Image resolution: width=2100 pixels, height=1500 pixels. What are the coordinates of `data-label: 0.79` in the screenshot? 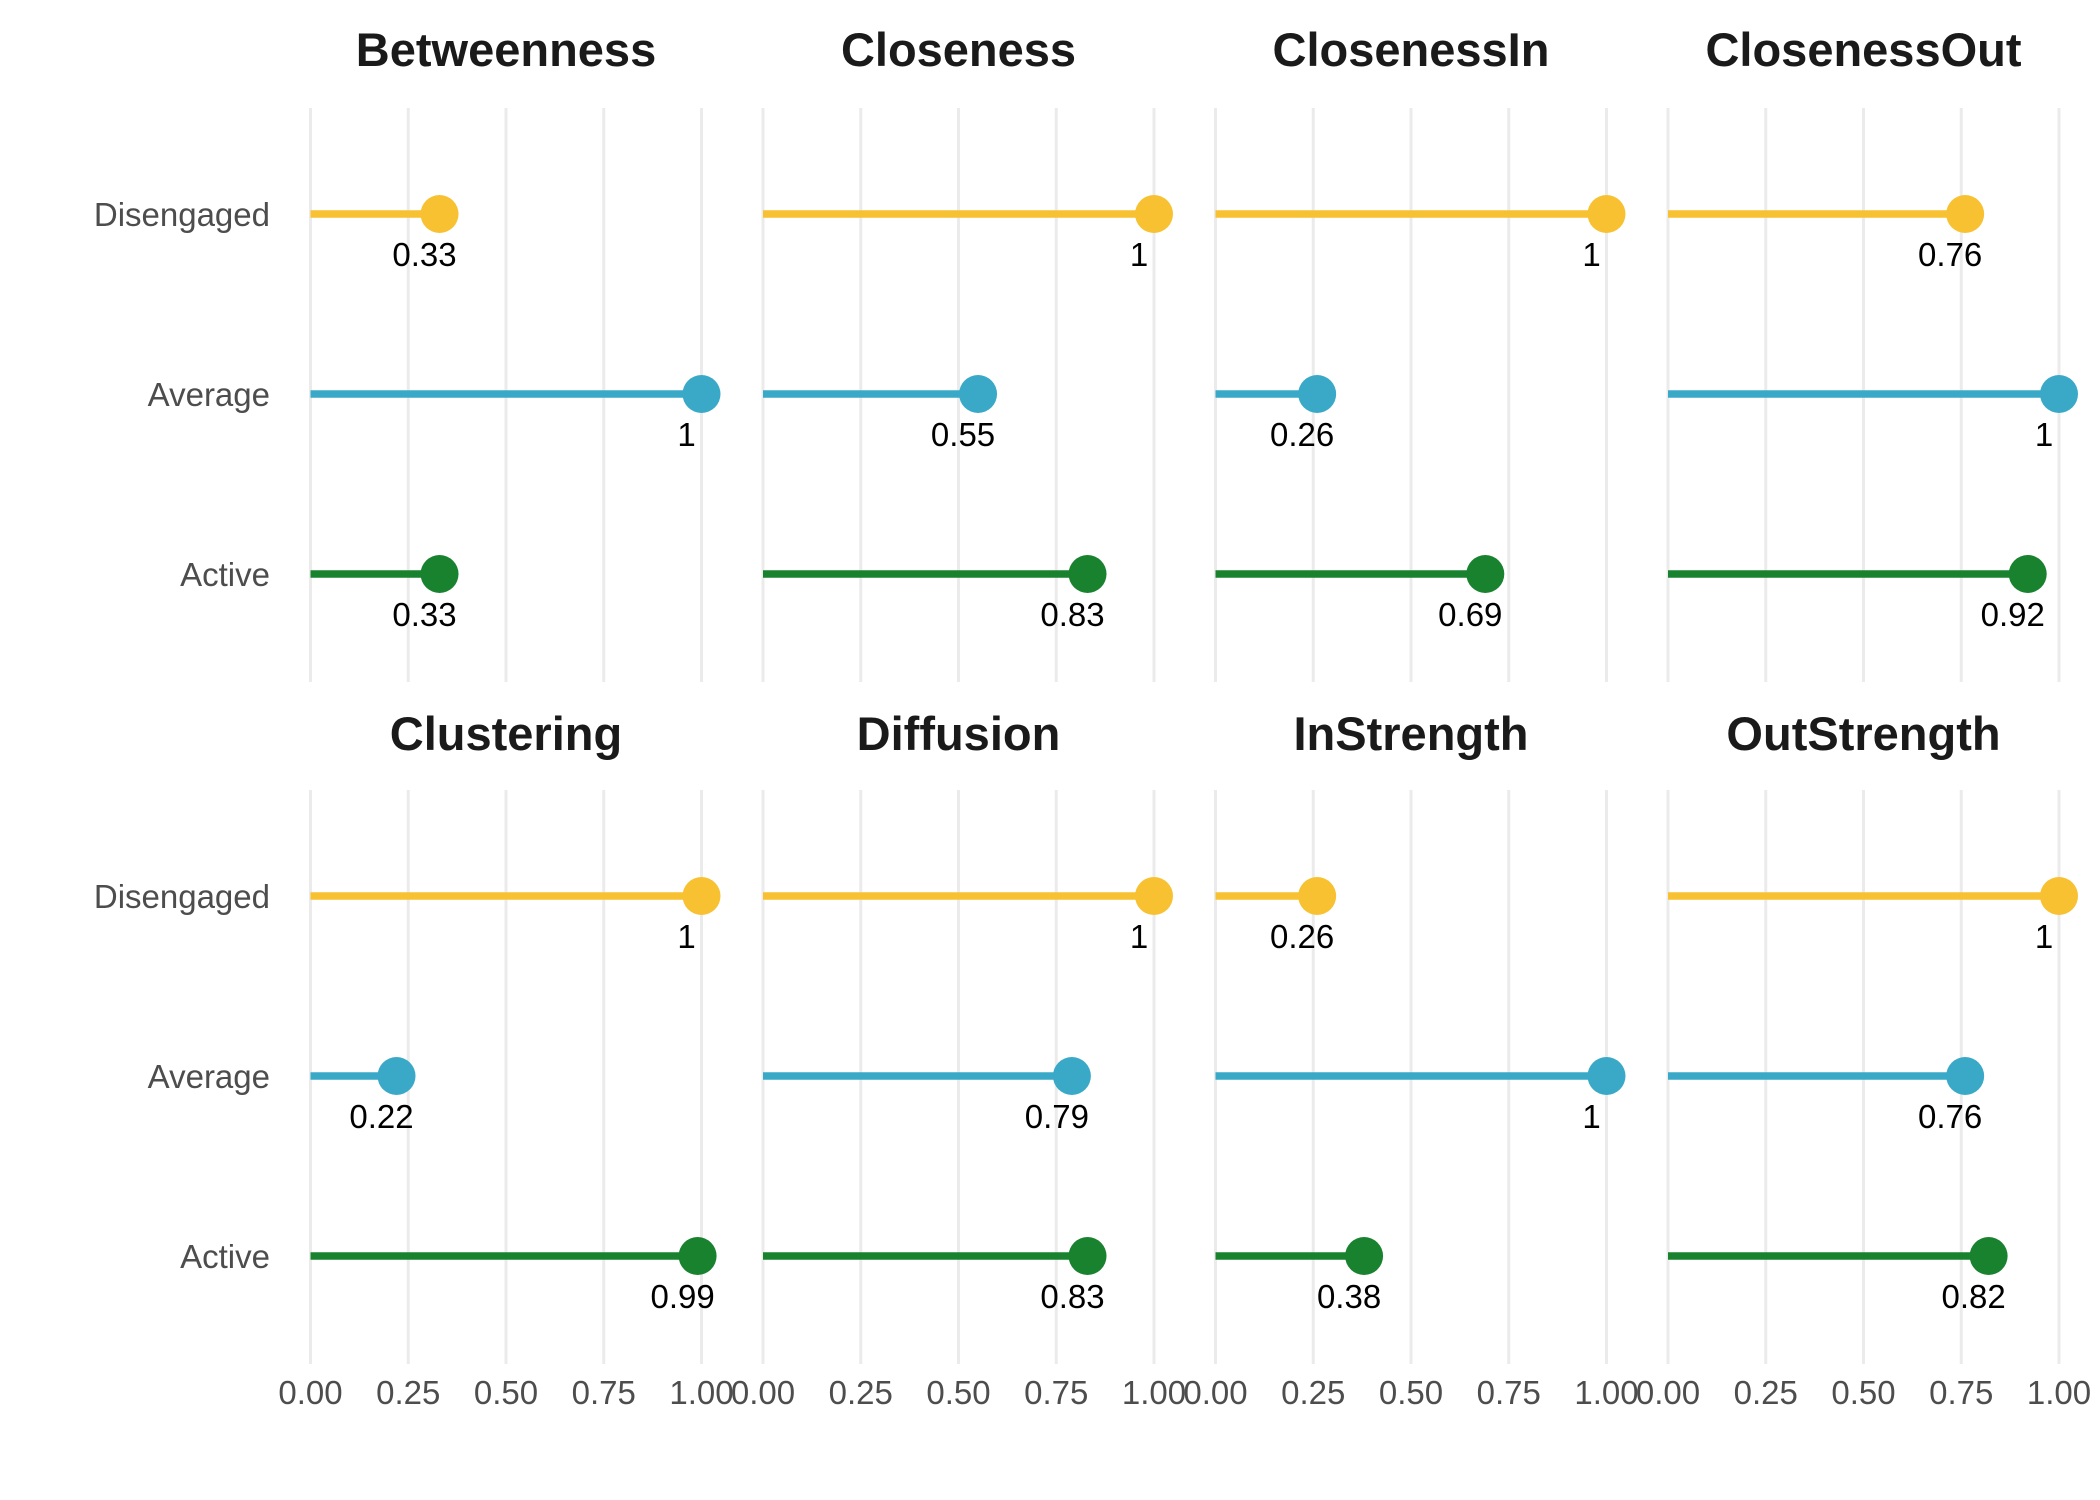 It's located at (1057, 1116).